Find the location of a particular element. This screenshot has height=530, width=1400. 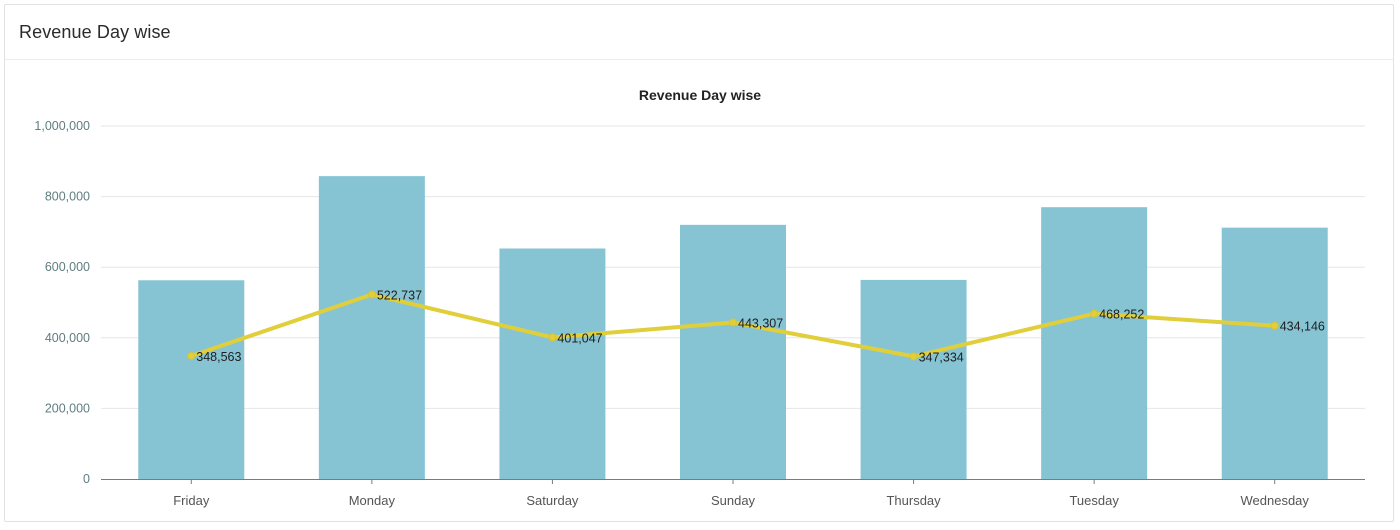

y-tick-label: 0 is located at coordinates (86, 479).